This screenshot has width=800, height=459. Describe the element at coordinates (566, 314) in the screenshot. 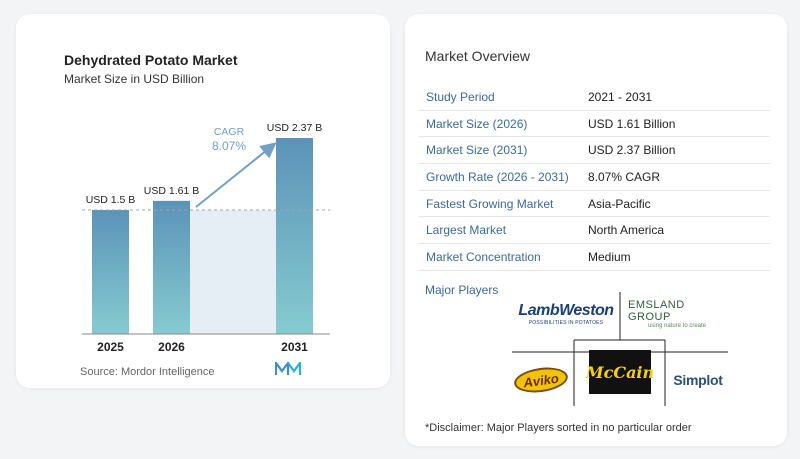

I see `lambweston-logo: LambWeston POSSIBILITIES IN POTATOES` at that location.